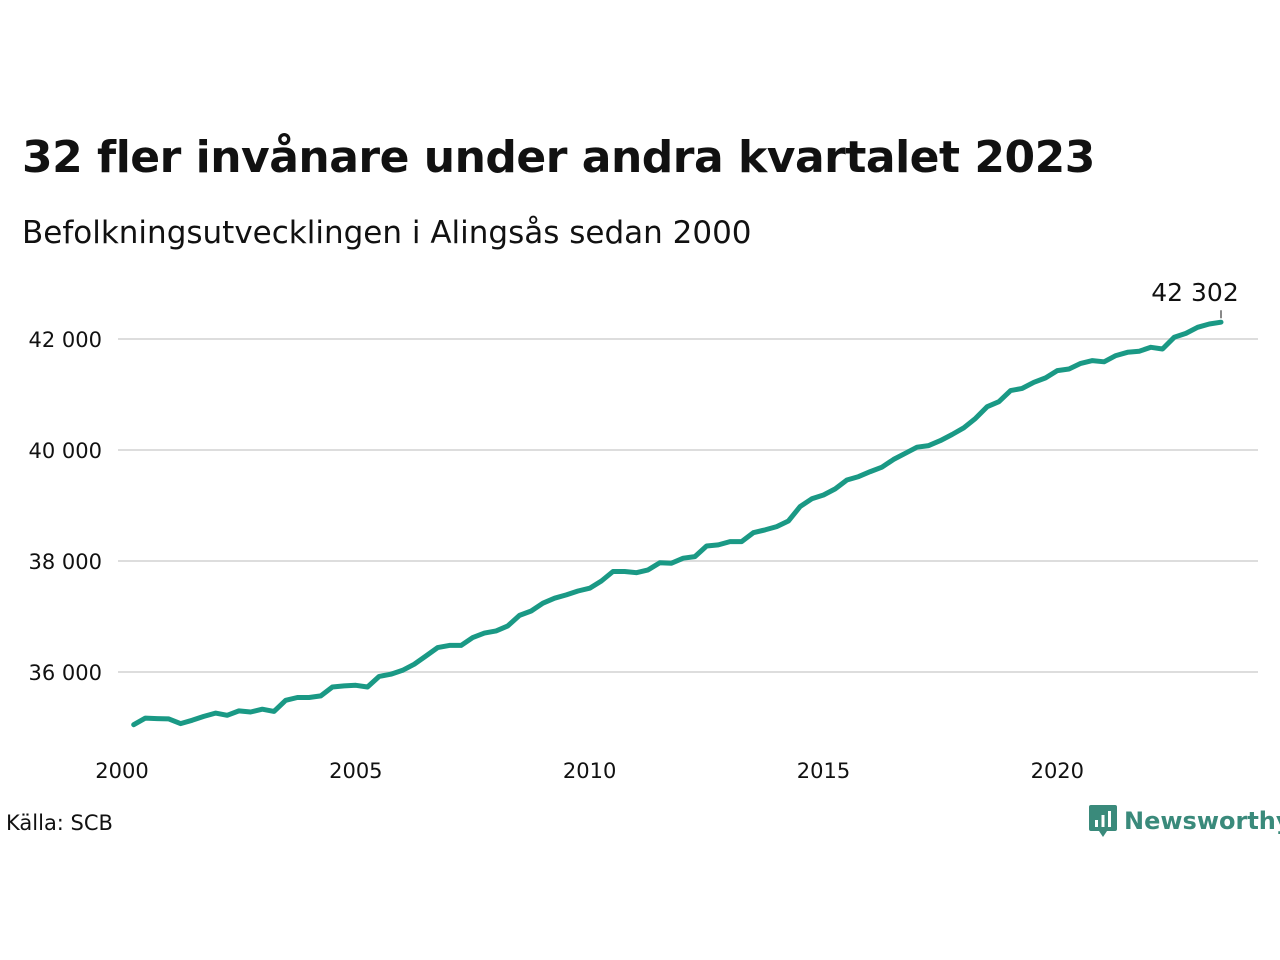 The height and width of the screenshot is (960, 1280). What do you see at coordinates (65, 451) in the screenshot?
I see `y-tick-label: 40 000` at bounding box center [65, 451].